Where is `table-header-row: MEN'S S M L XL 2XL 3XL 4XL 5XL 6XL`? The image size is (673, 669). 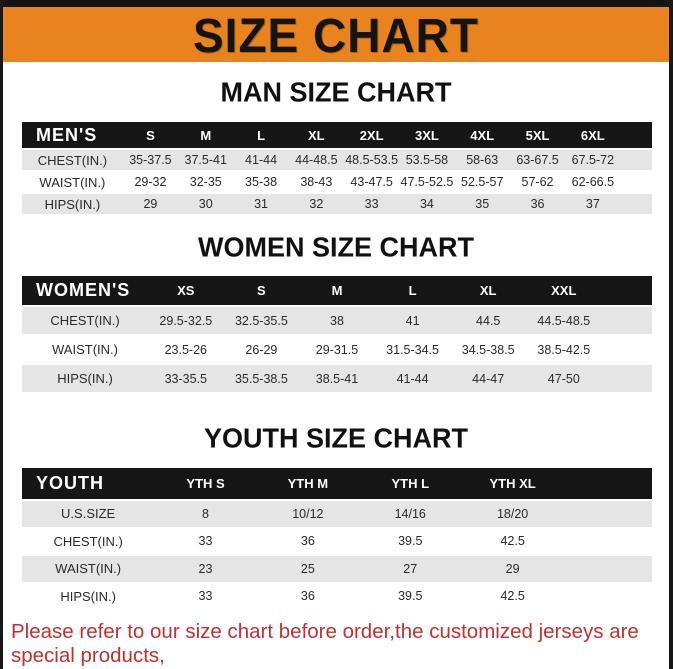
table-header-row: MEN'S S M L XL 2XL 3XL 4XL 5XL 6XL is located at coordinates (337, 136).